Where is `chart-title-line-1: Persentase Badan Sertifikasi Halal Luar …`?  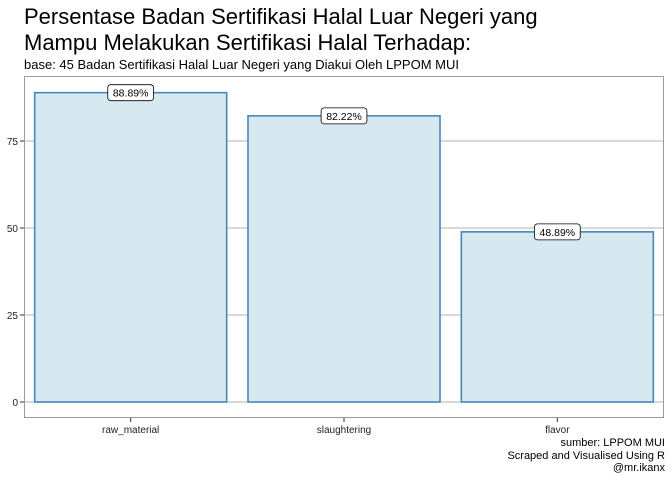
chart-title-line-1: Persentase Badan Sertifikasi Halal Luar … is located at coordinates (281, 16).